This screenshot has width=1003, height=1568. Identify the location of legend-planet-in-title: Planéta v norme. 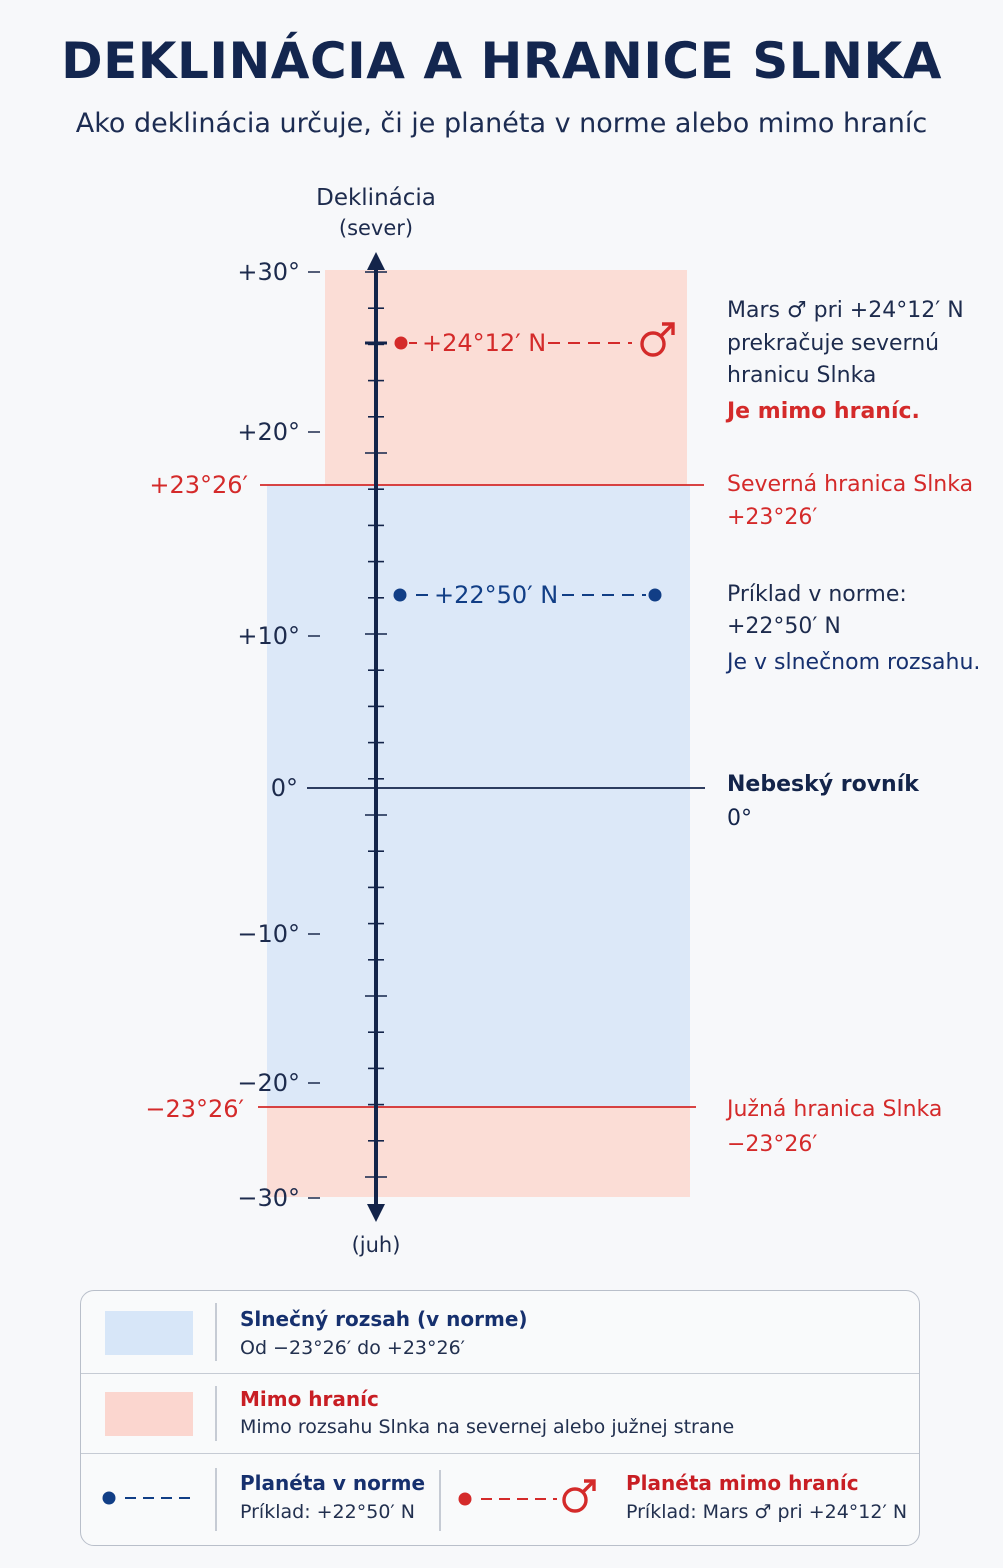
(333, 1483).